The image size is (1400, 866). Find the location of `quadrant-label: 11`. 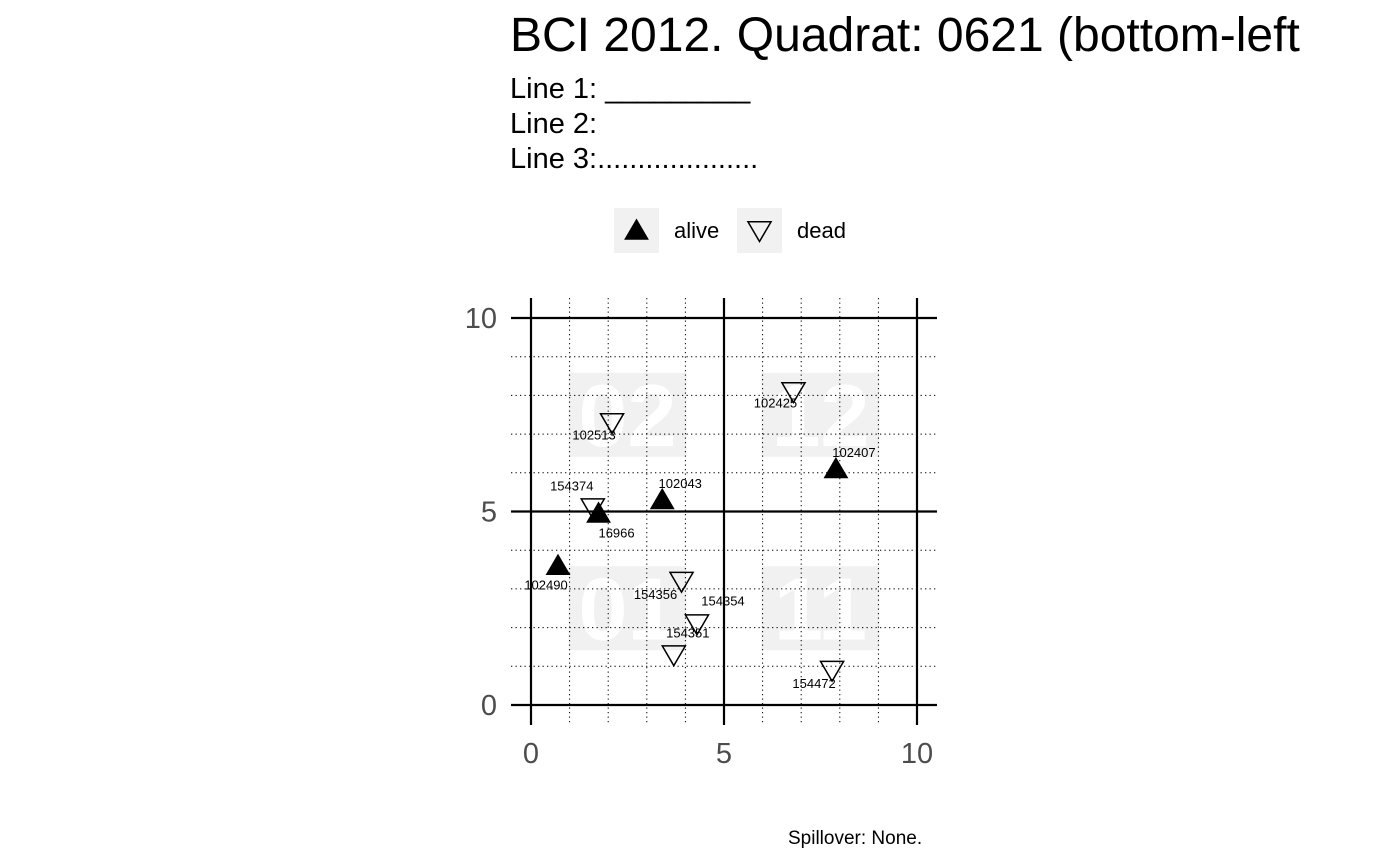

quadrant-label: 11 is located at coordinates (820, 608).